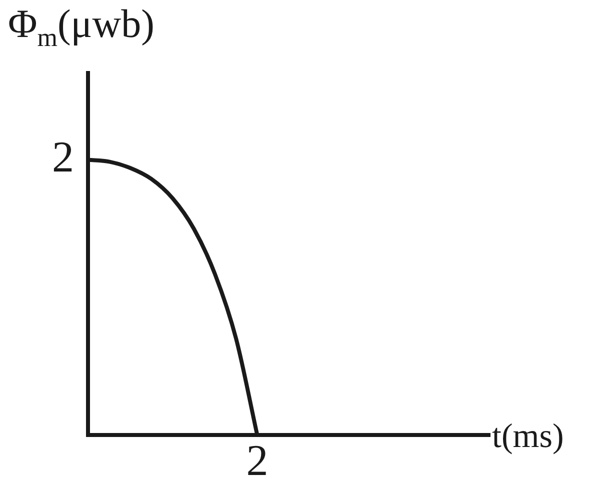  Describe the element at coordinates (528, 437) in the screenshot. I see `x-axis-title: t(ms)` at that location.